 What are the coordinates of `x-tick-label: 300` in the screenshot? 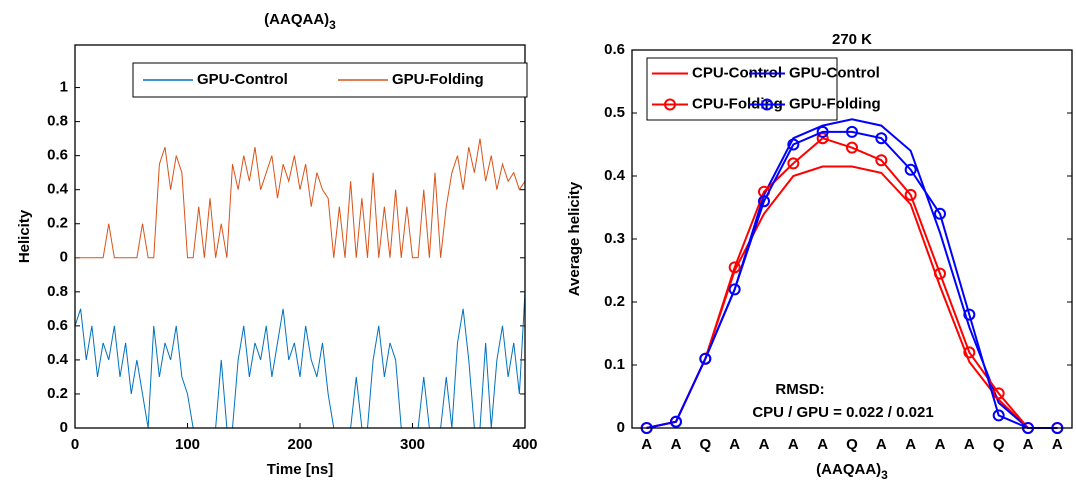 It's located at (412, 444).